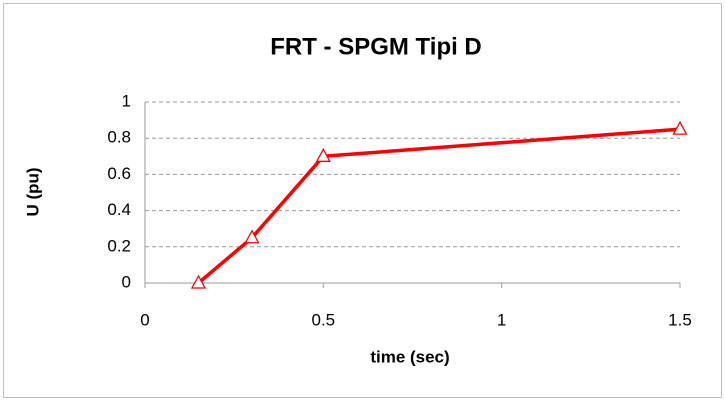 The image size is (725, 402). Describe the element at coordinates (501, 319) in the screenshot. I see `x-tick-label: 1` at that location.